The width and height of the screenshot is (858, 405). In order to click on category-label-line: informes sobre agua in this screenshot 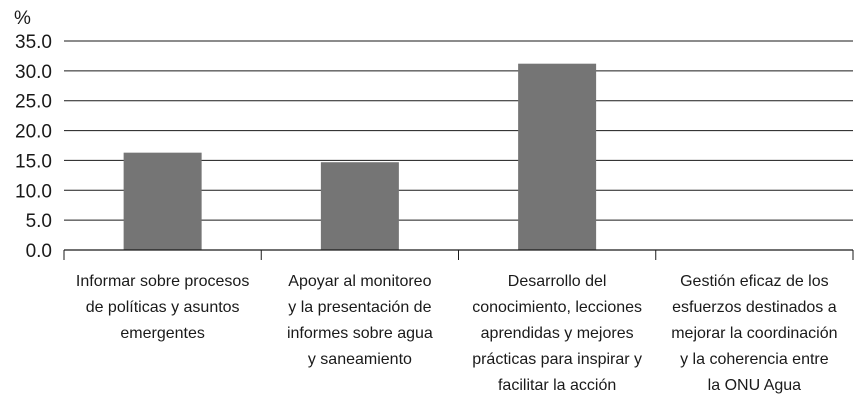, I will do `click(360, 333)`.